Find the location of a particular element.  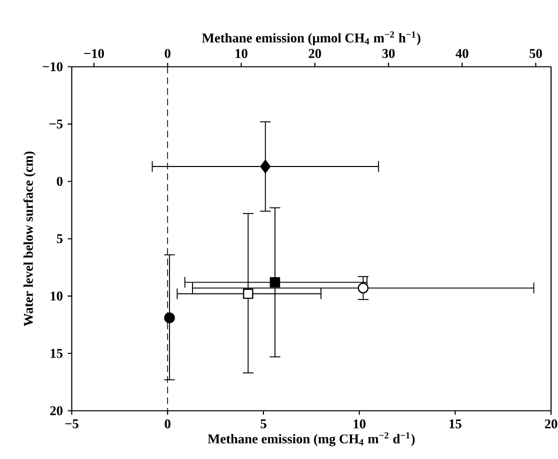

y-tick-label: −5 is located at coordinates (56, 124).